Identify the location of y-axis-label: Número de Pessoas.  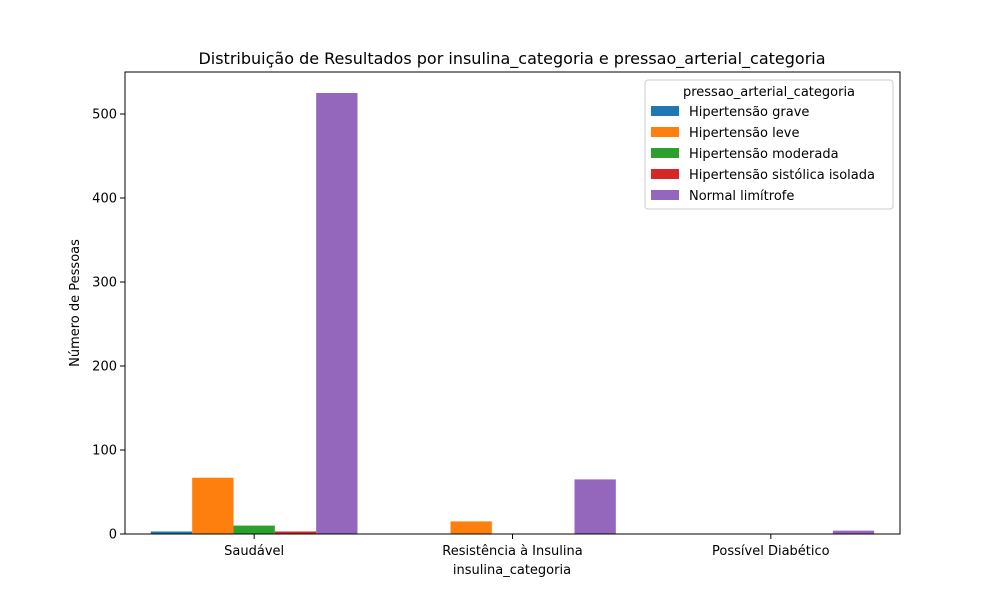
(75, 303).